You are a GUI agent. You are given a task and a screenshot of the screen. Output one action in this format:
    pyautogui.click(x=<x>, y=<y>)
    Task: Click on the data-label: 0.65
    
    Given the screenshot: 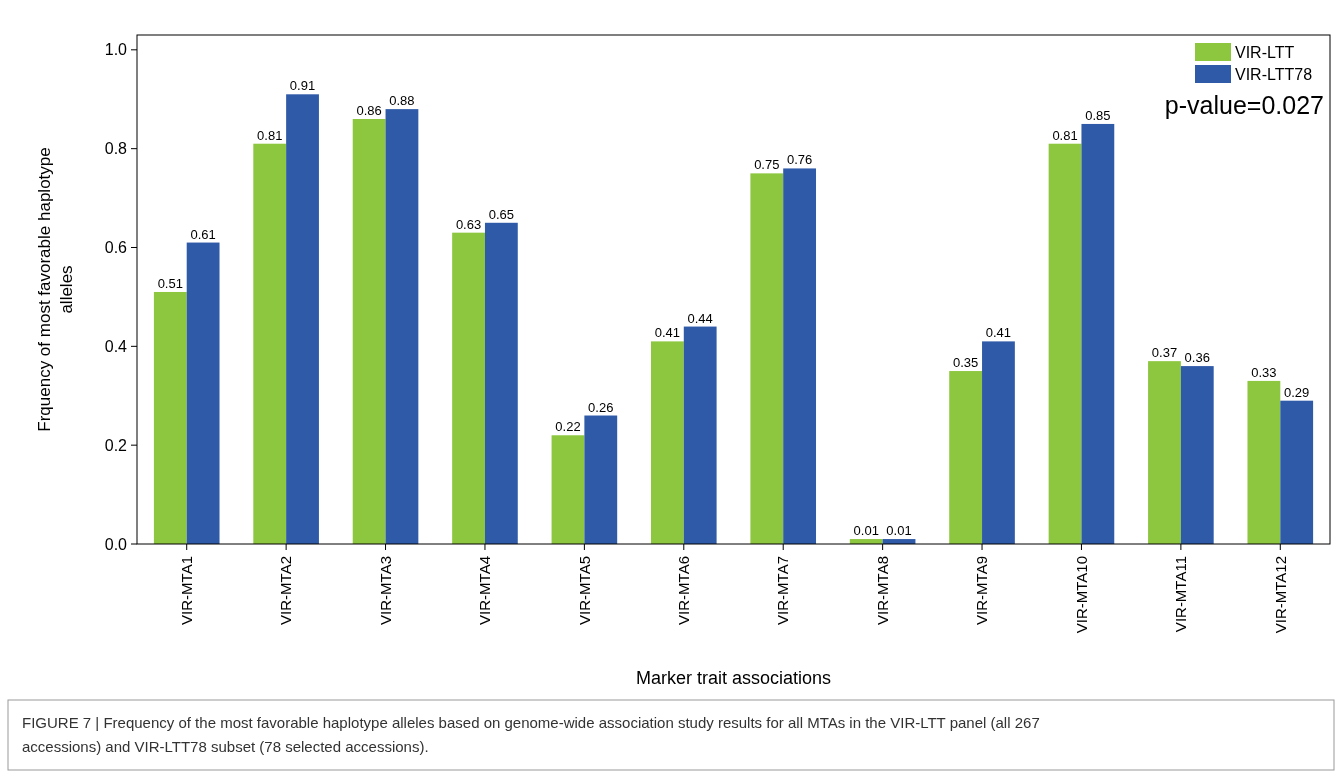 What is the action you would take?
    pyautogui.click(x=501, y=214)
    